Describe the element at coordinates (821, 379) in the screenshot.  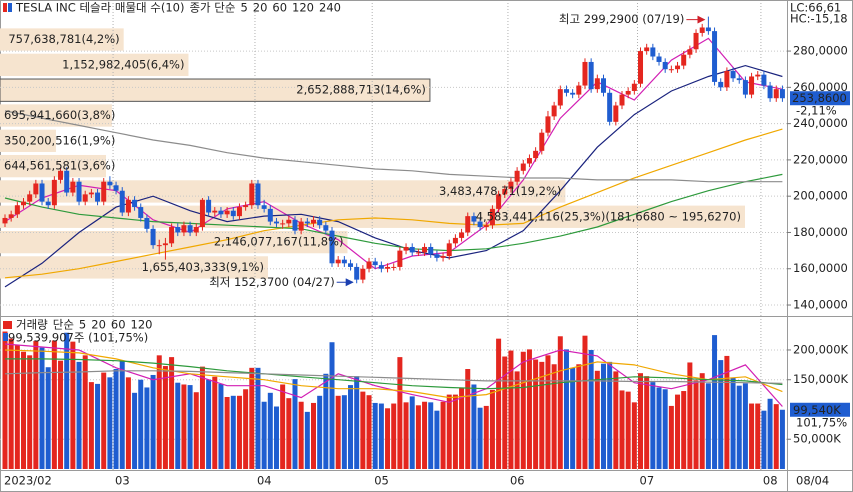
I see `y-tick-label: 150,000K` at that location.